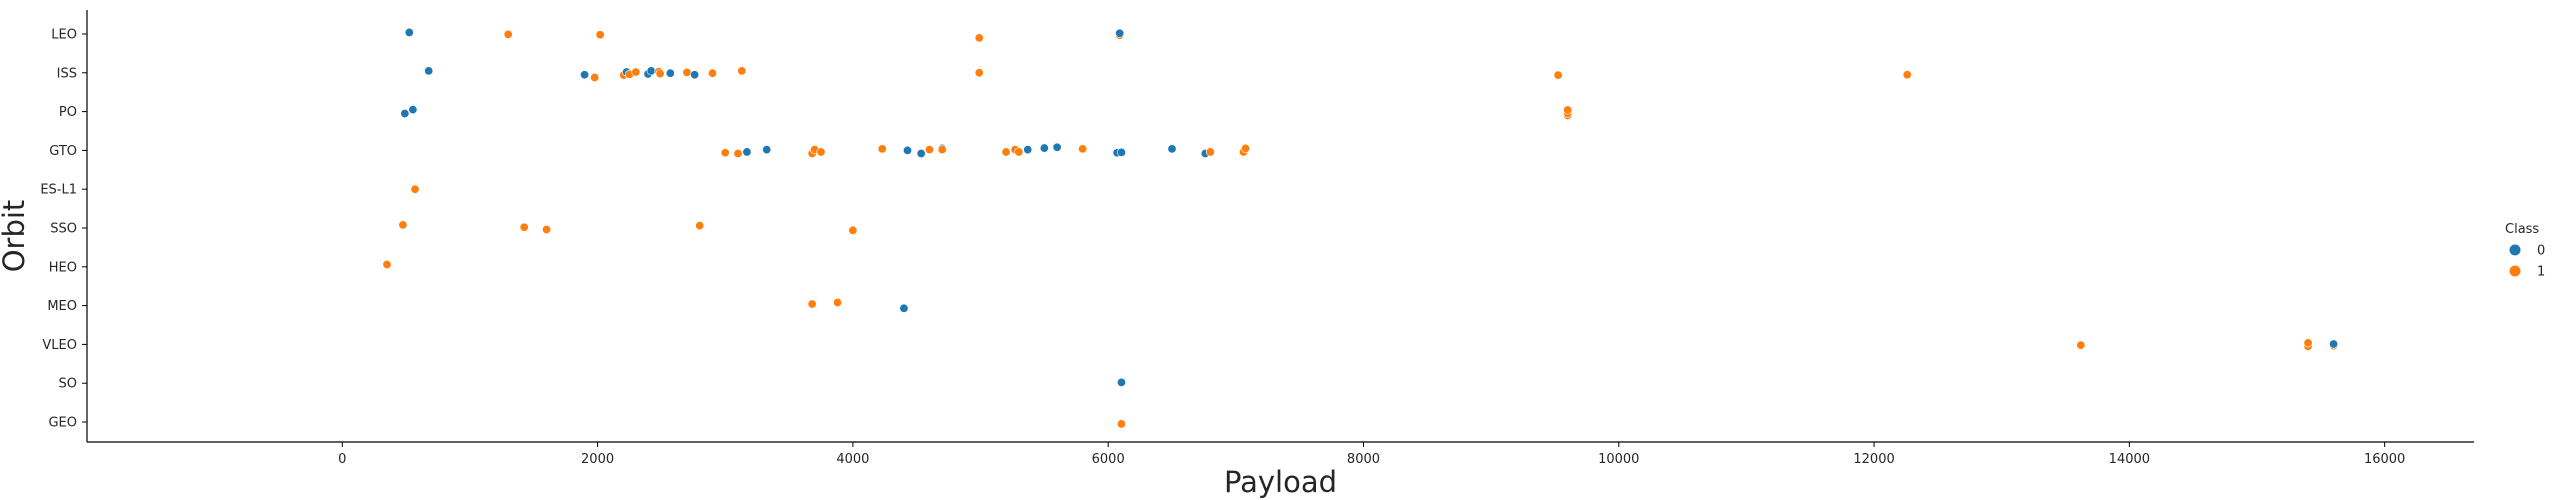  I want to click on x-tick-label: 0, so click(342, 459).